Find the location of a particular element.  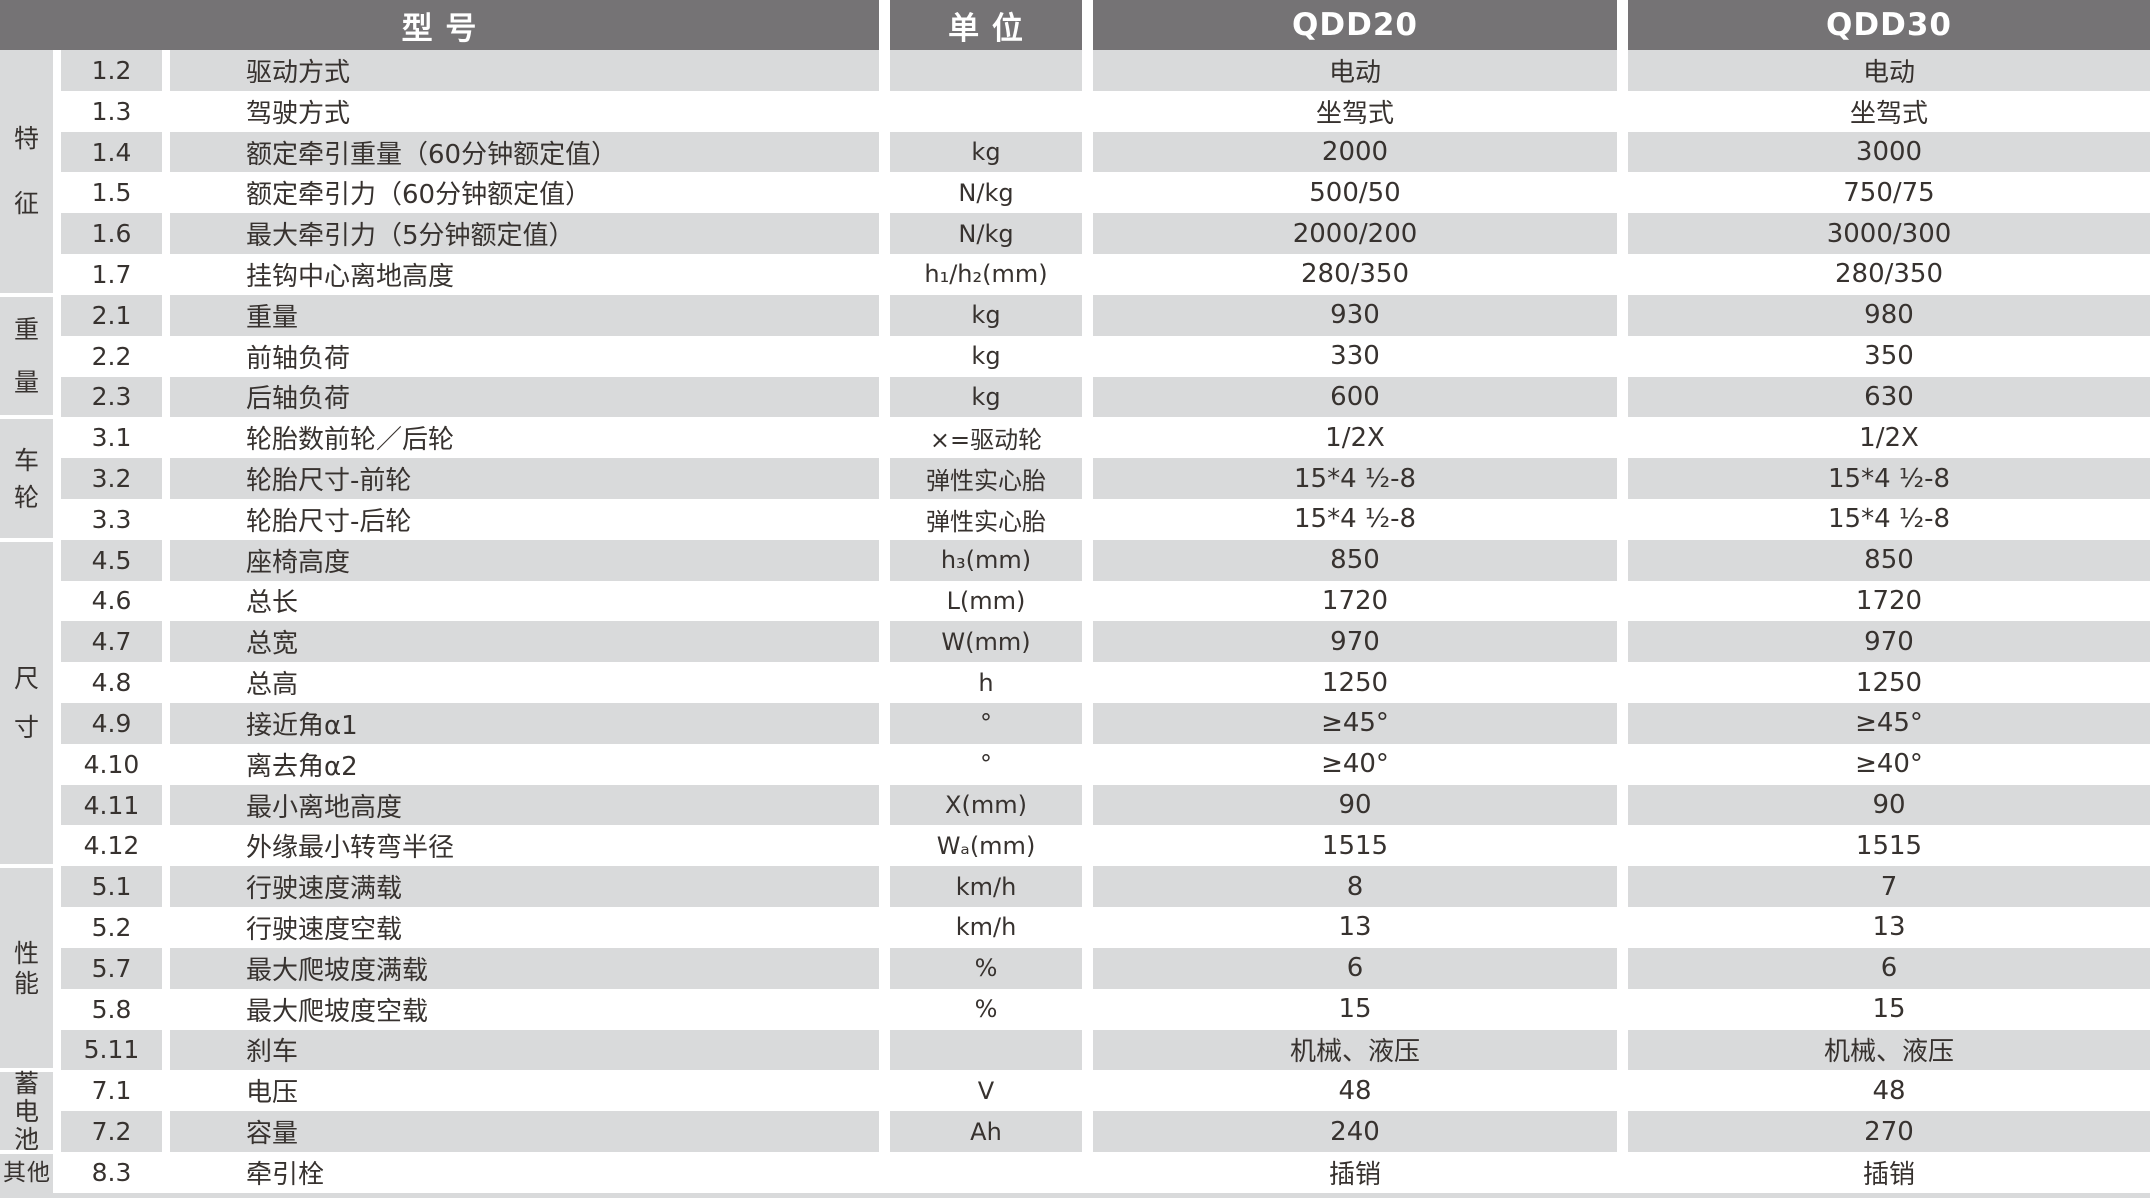

row-index: 1.7 is located at coordinates (111, 274).